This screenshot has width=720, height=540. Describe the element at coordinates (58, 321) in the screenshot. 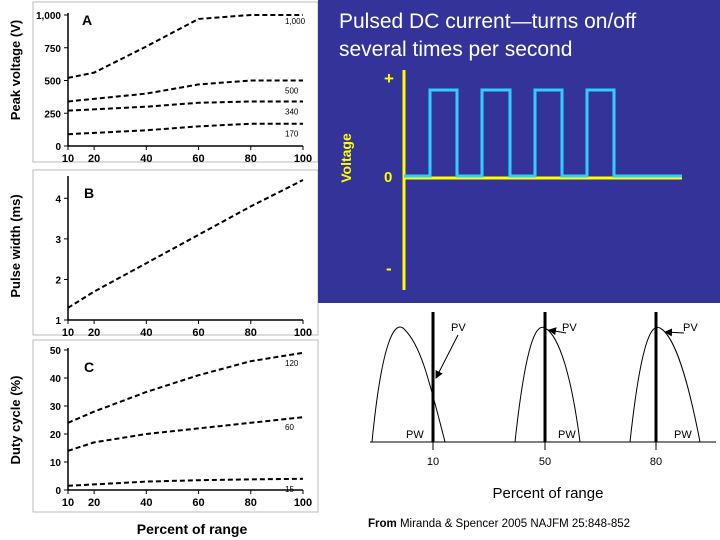

I see `y-tick-label: 1` at that location.